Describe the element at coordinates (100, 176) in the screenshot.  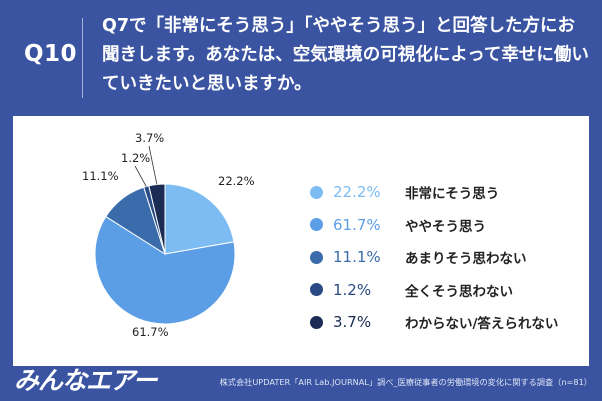
I see `slice-data-label: 11.1%` at that location.